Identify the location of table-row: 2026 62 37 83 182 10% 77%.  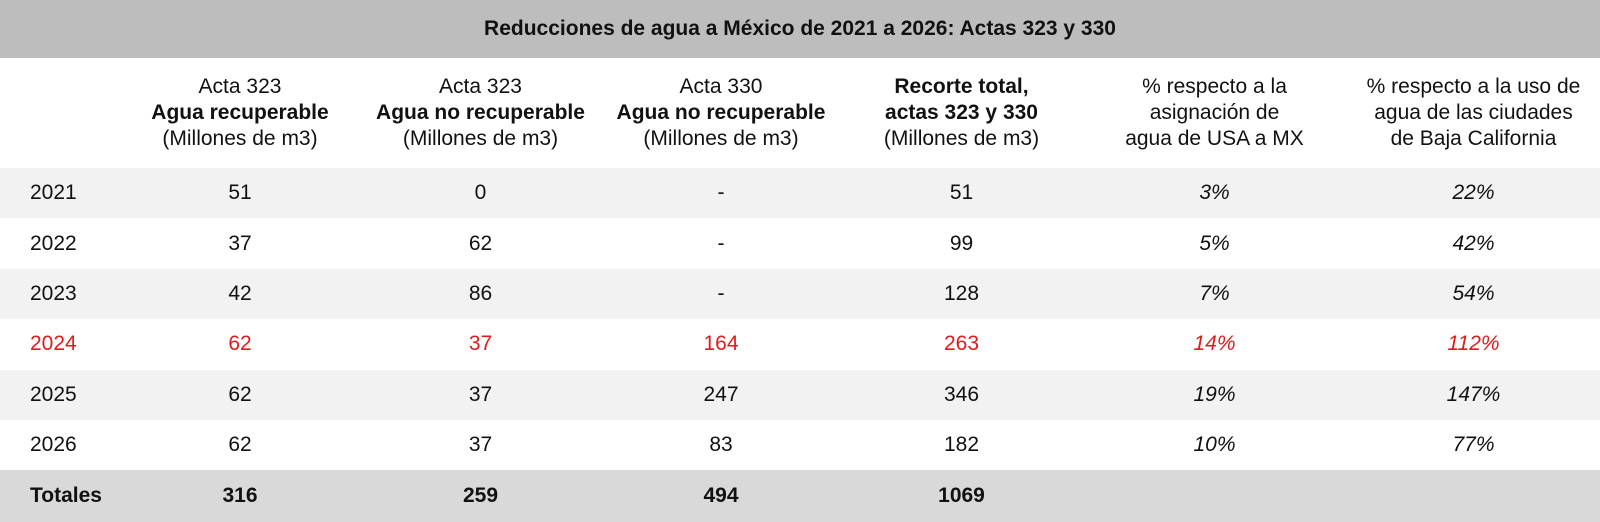
(800, 445).